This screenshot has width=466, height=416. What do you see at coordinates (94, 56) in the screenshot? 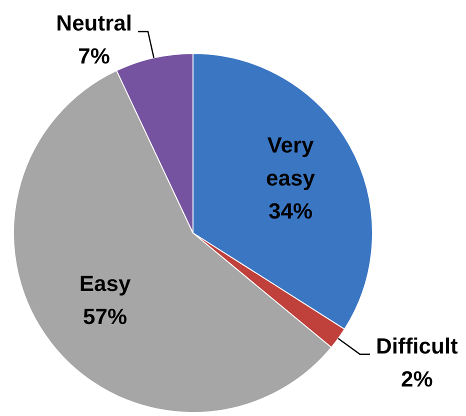
I see `data-label: 7%` at bounding box center [94, 56].